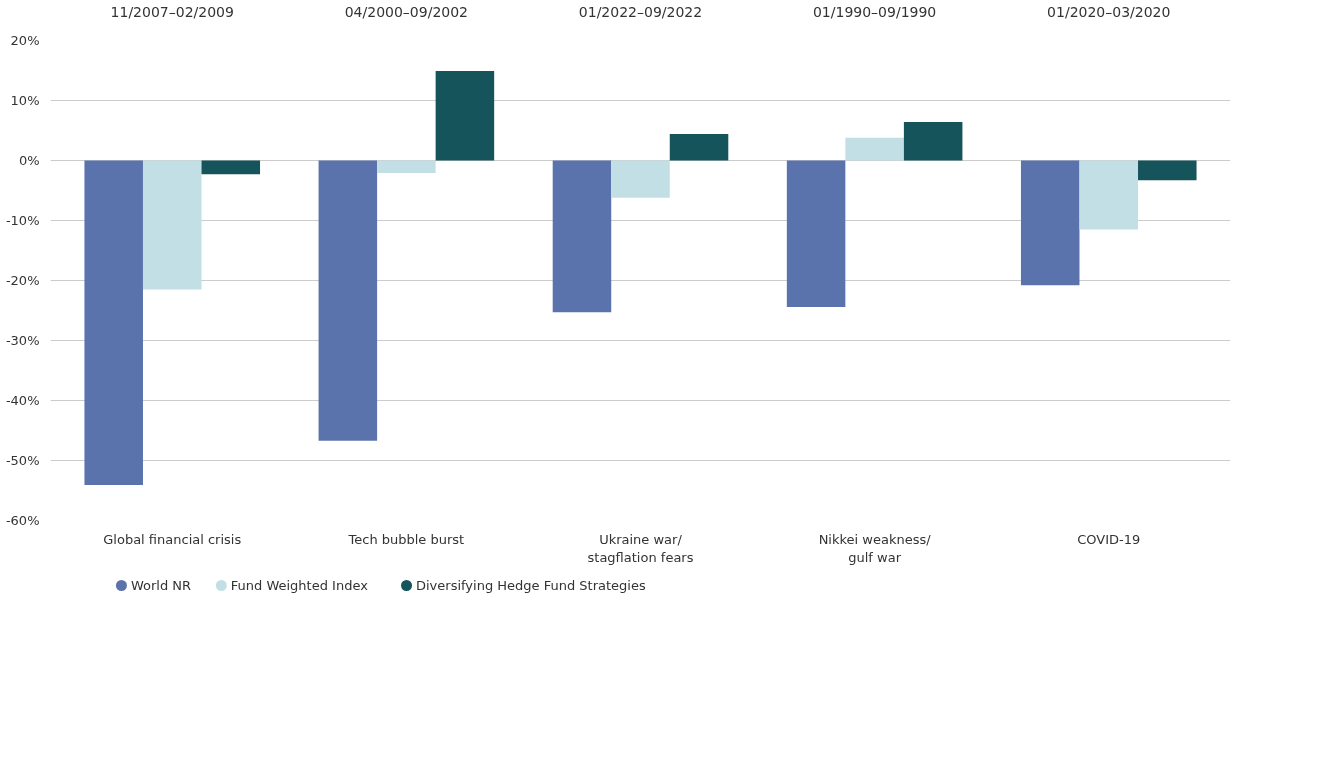 This screenshot has width=1325, height=761. Describe the element at coordinates (172, 539) in the screenshot. I see `x-tick-label: Global financial crisis` at that location.